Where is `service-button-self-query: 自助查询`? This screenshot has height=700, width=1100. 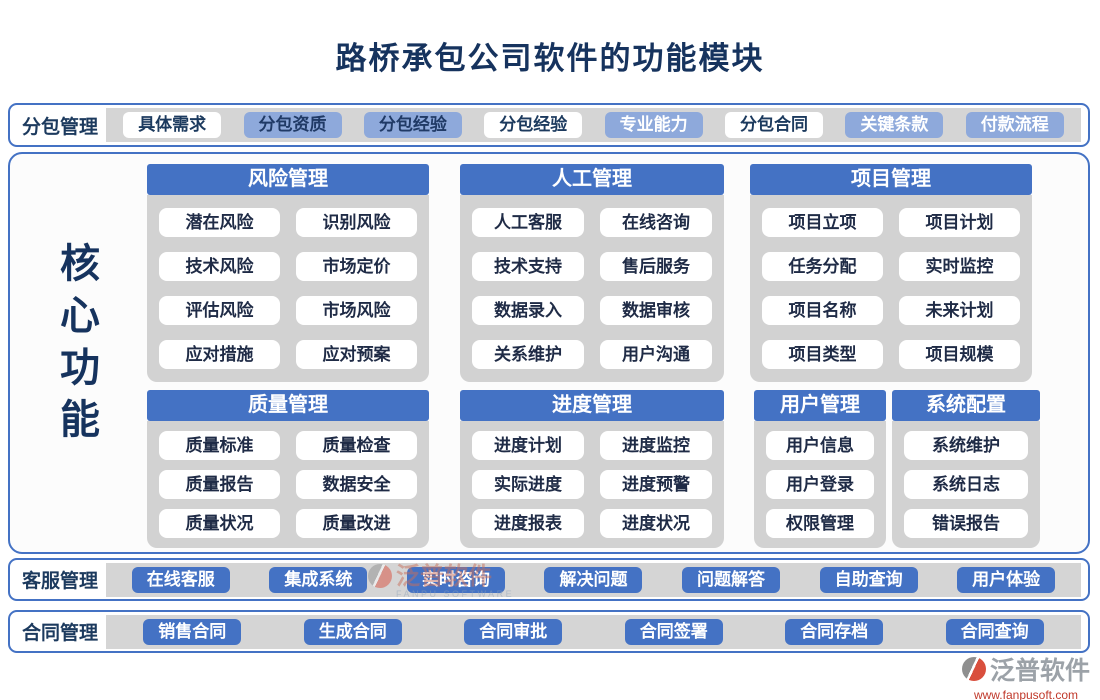 service-button-self-query: 自助查询 is located at coordinates (868, 579).